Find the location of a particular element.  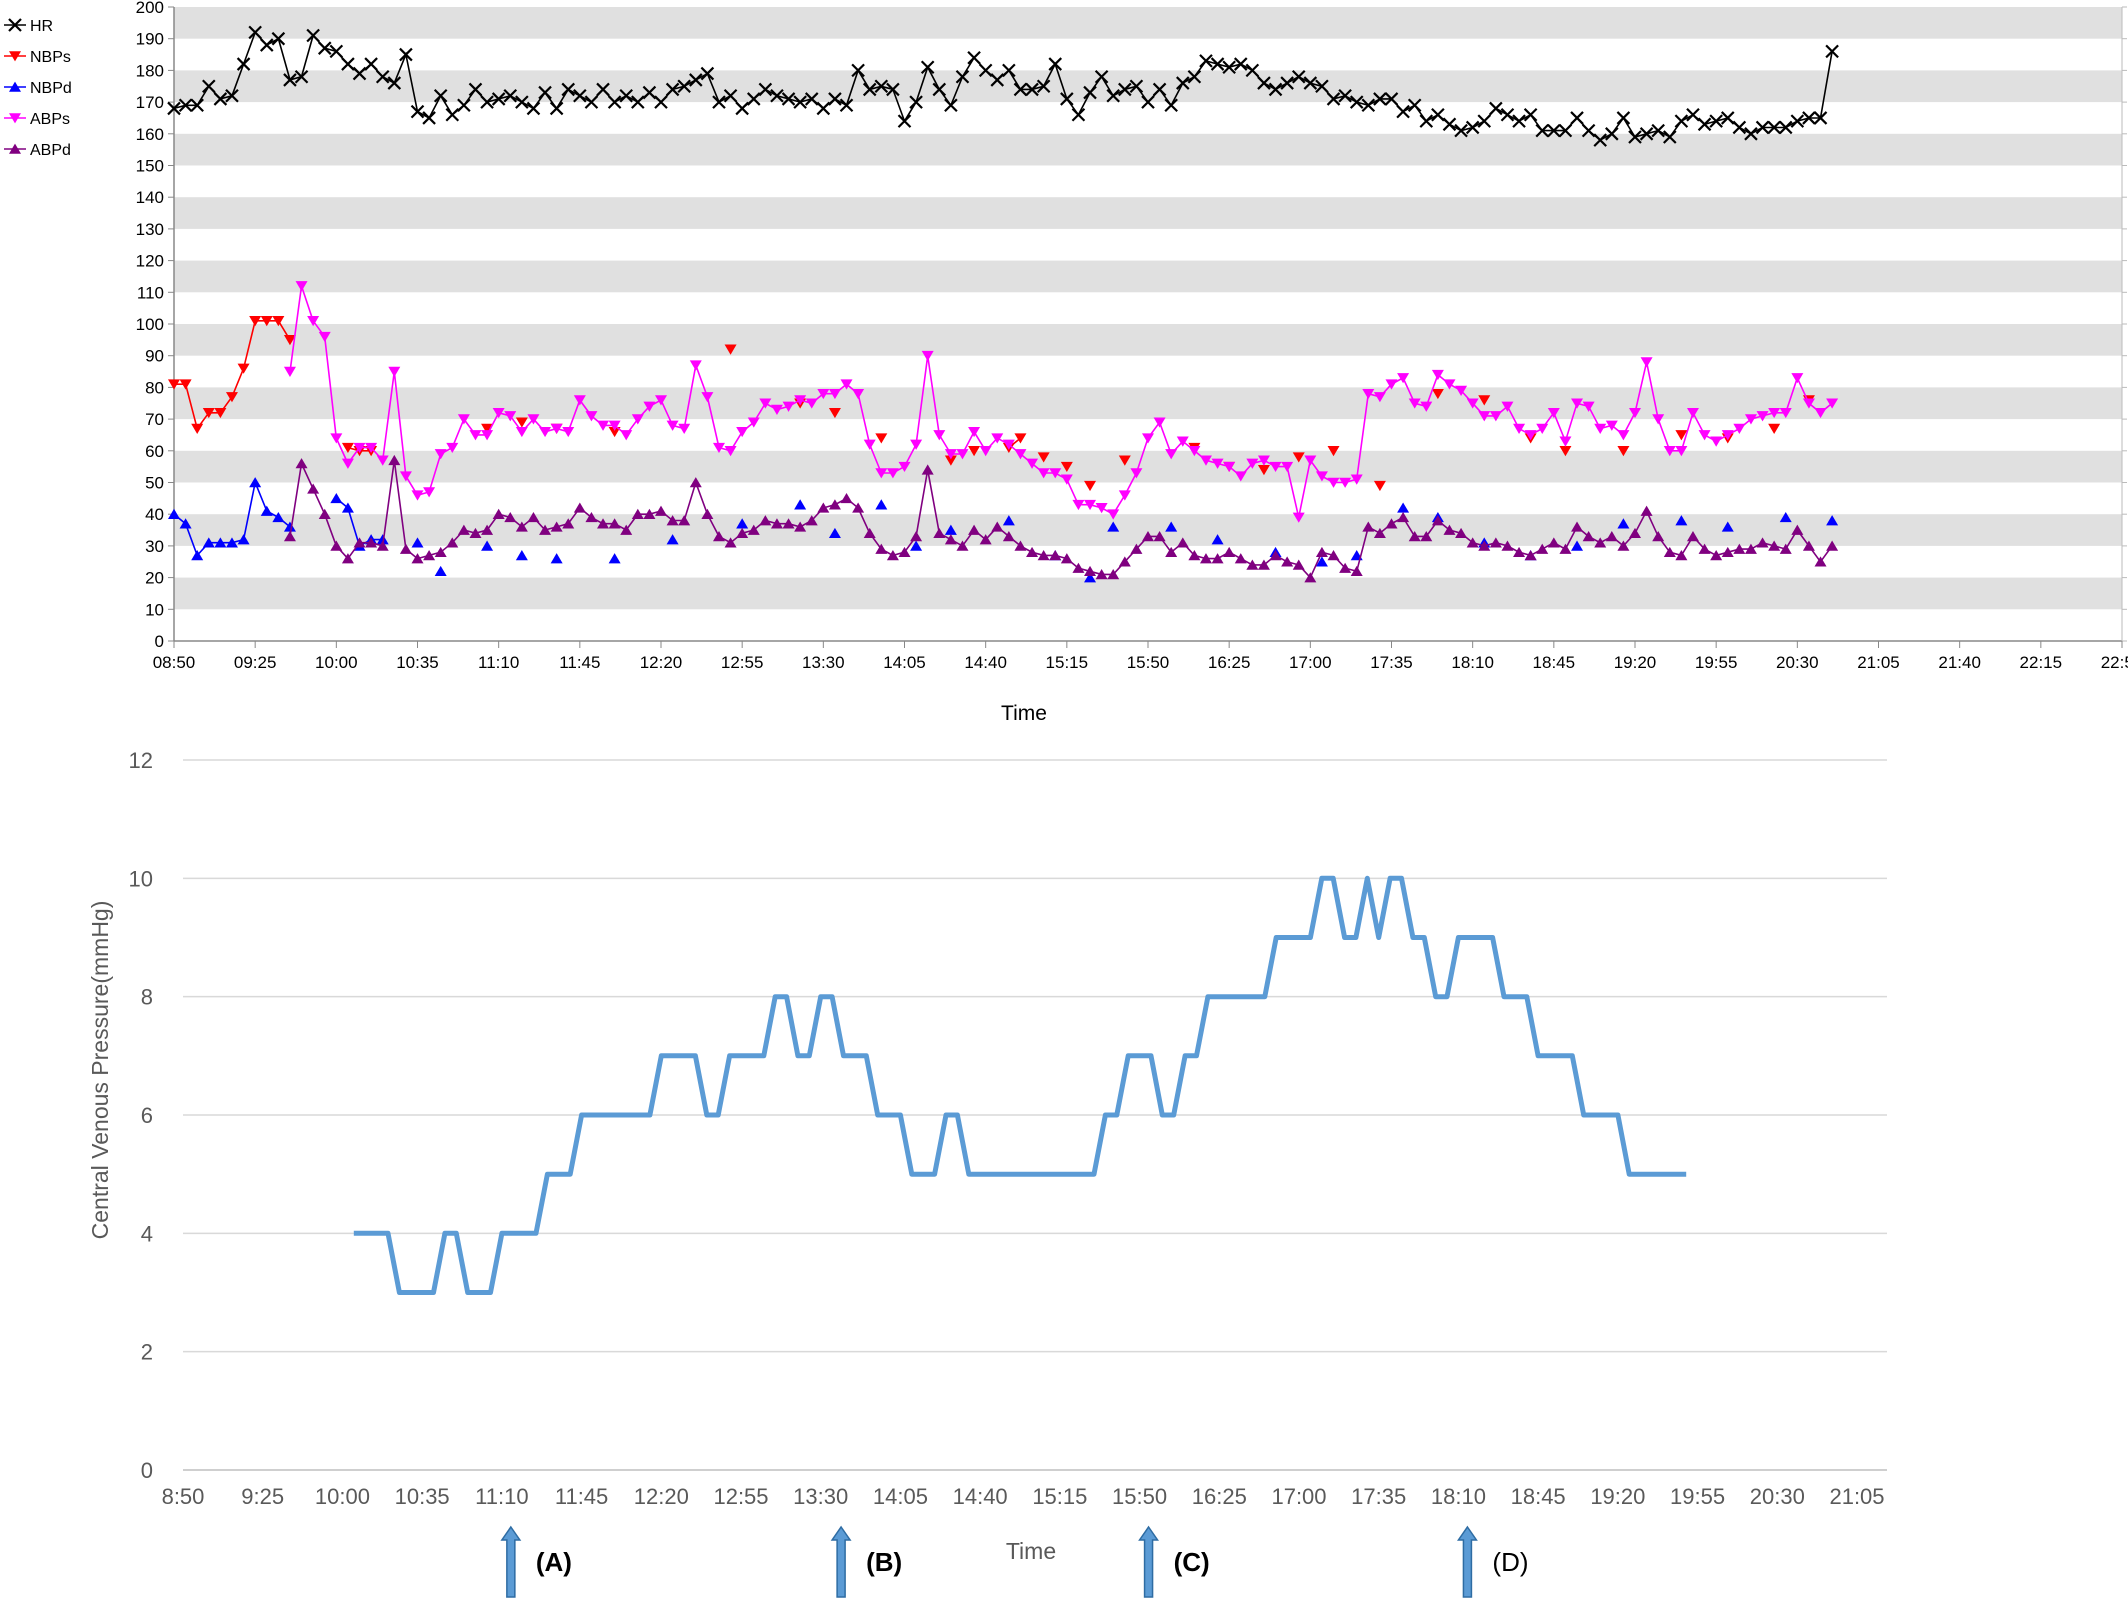

event-label: (A) is located at coordinates (554, 1562).